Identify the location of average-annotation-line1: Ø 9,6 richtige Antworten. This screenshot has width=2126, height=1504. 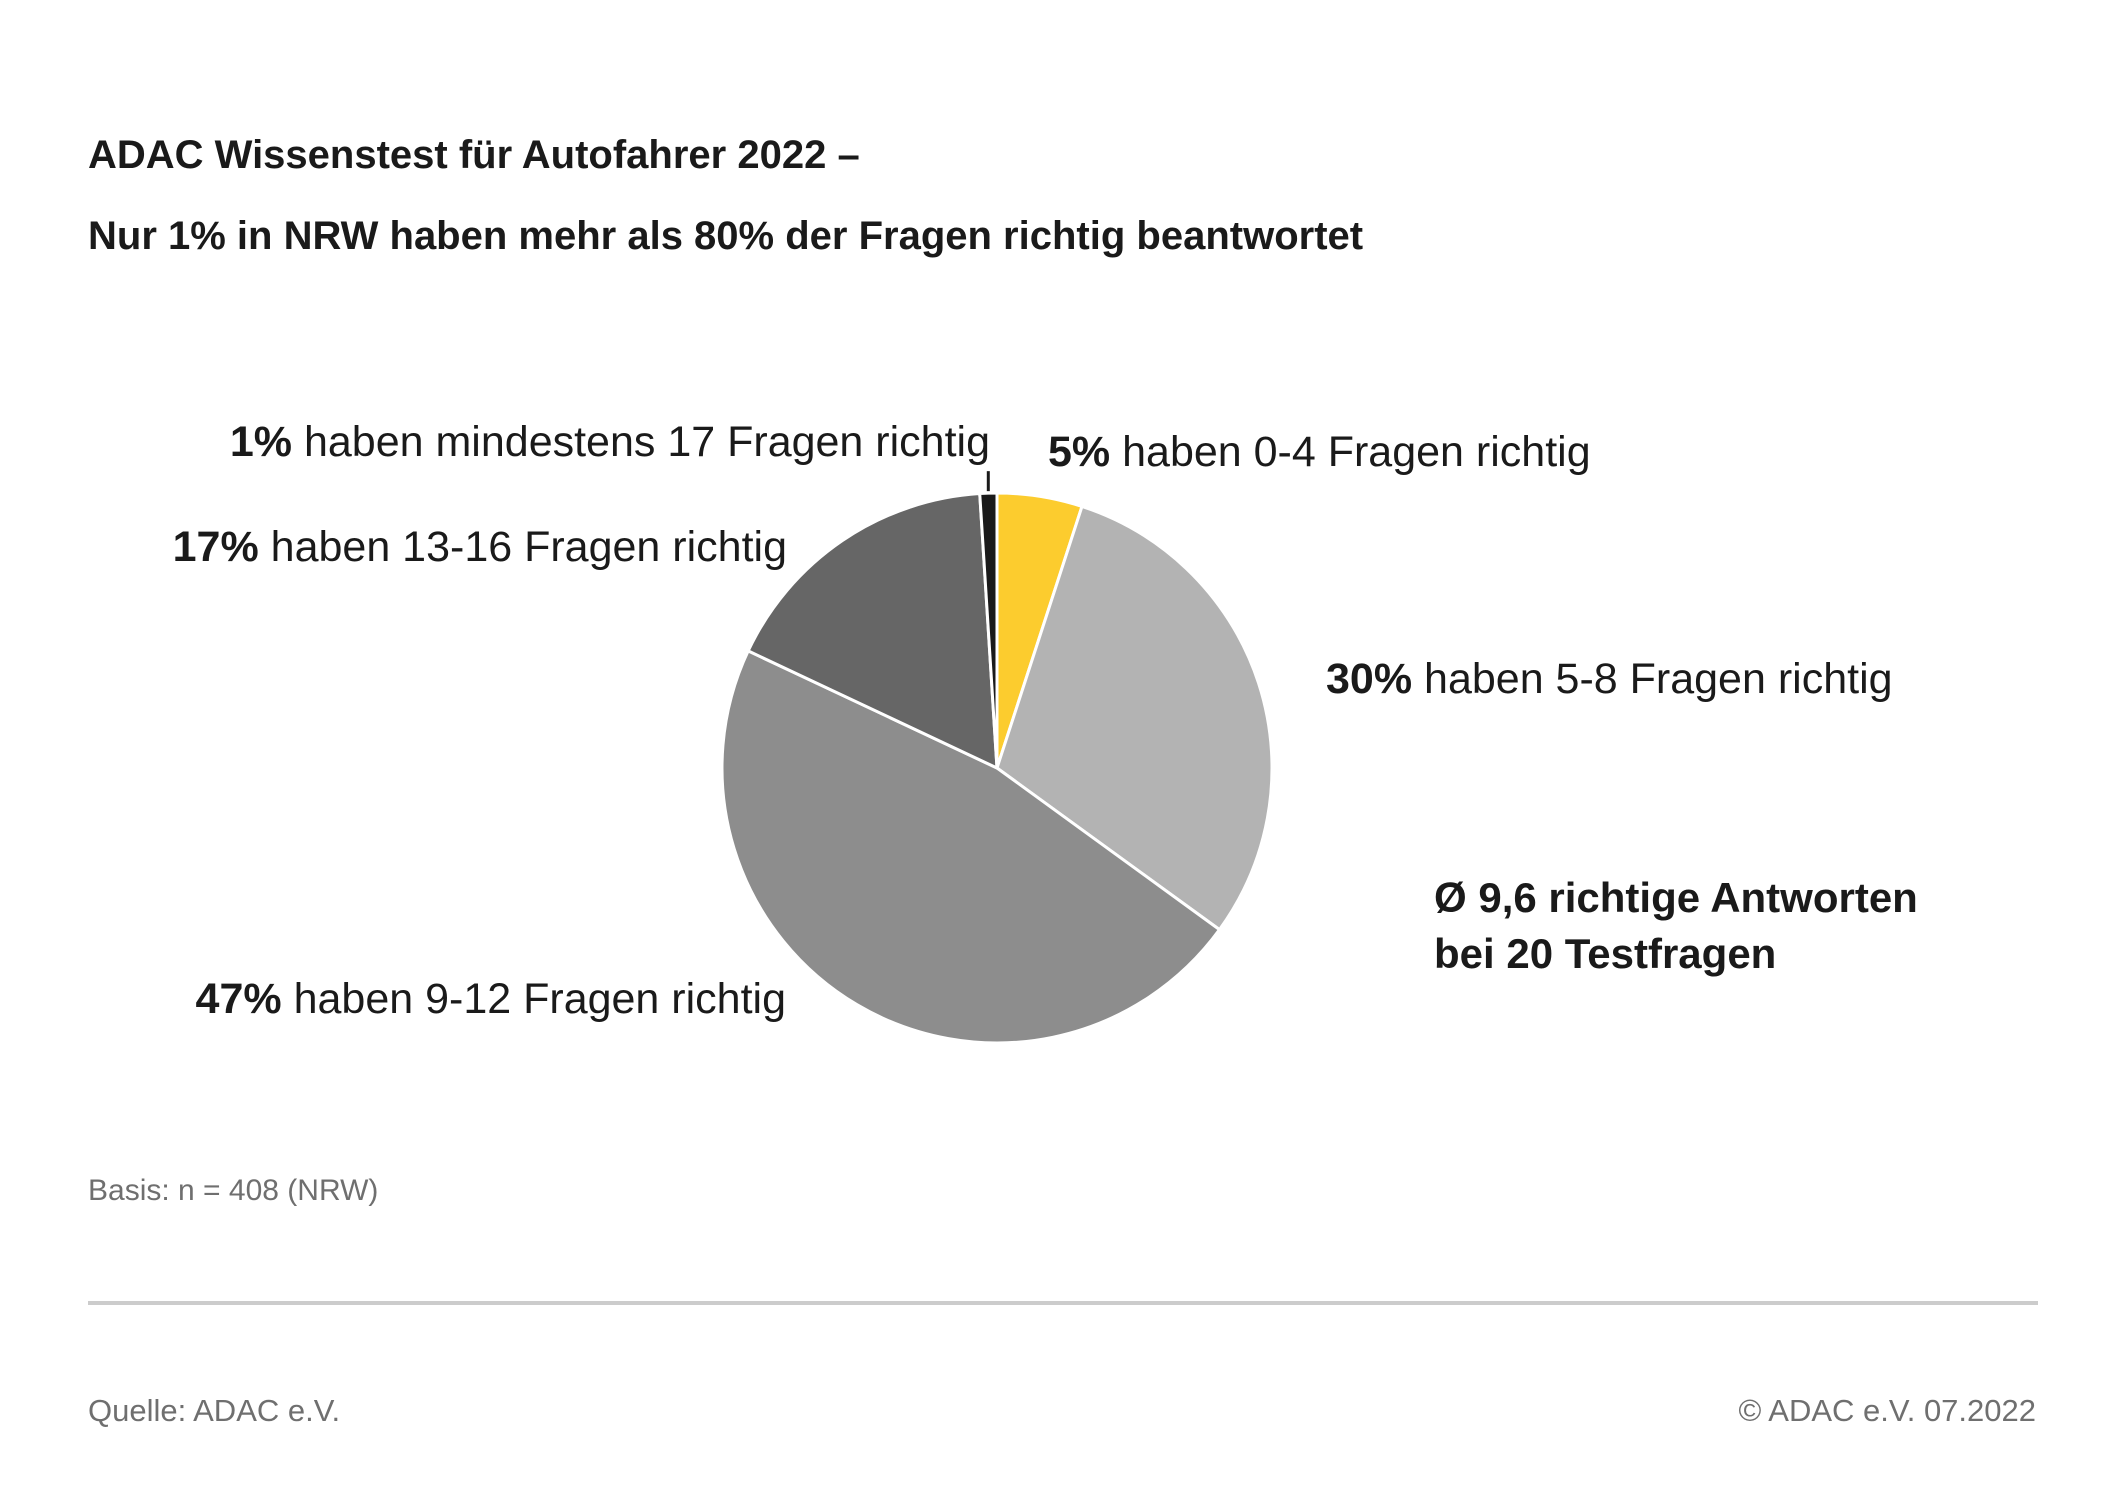
(1676, 897).